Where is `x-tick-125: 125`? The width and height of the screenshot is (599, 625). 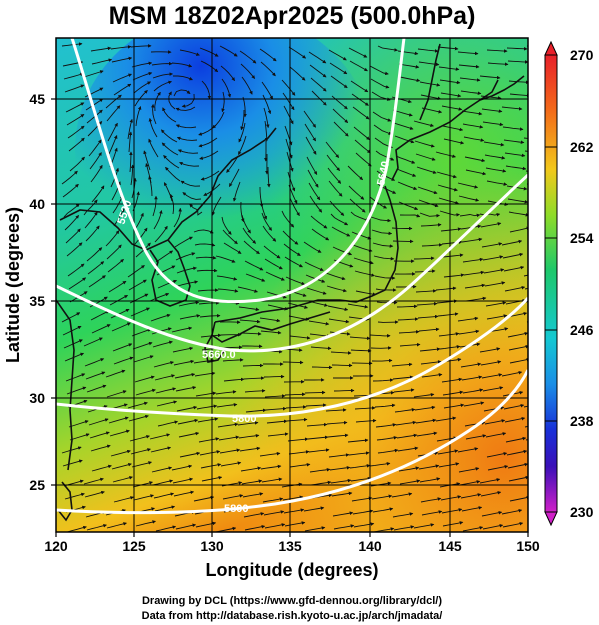 x-tick-125: 125 is located at coordinates (134, 546).